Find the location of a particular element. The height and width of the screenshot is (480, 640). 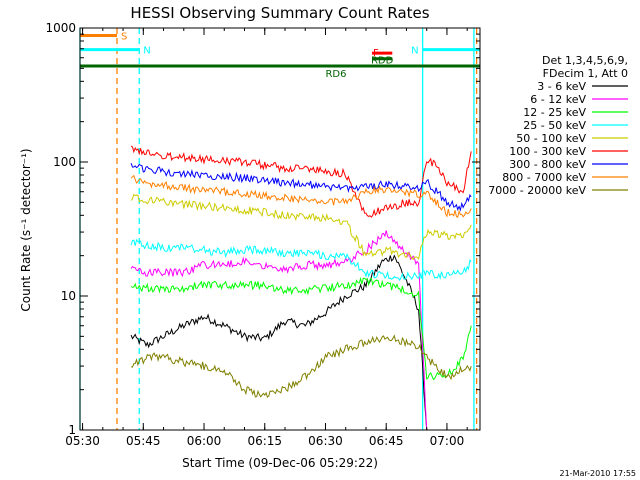

flag-label-0: S is located at coordinates (124, 36).